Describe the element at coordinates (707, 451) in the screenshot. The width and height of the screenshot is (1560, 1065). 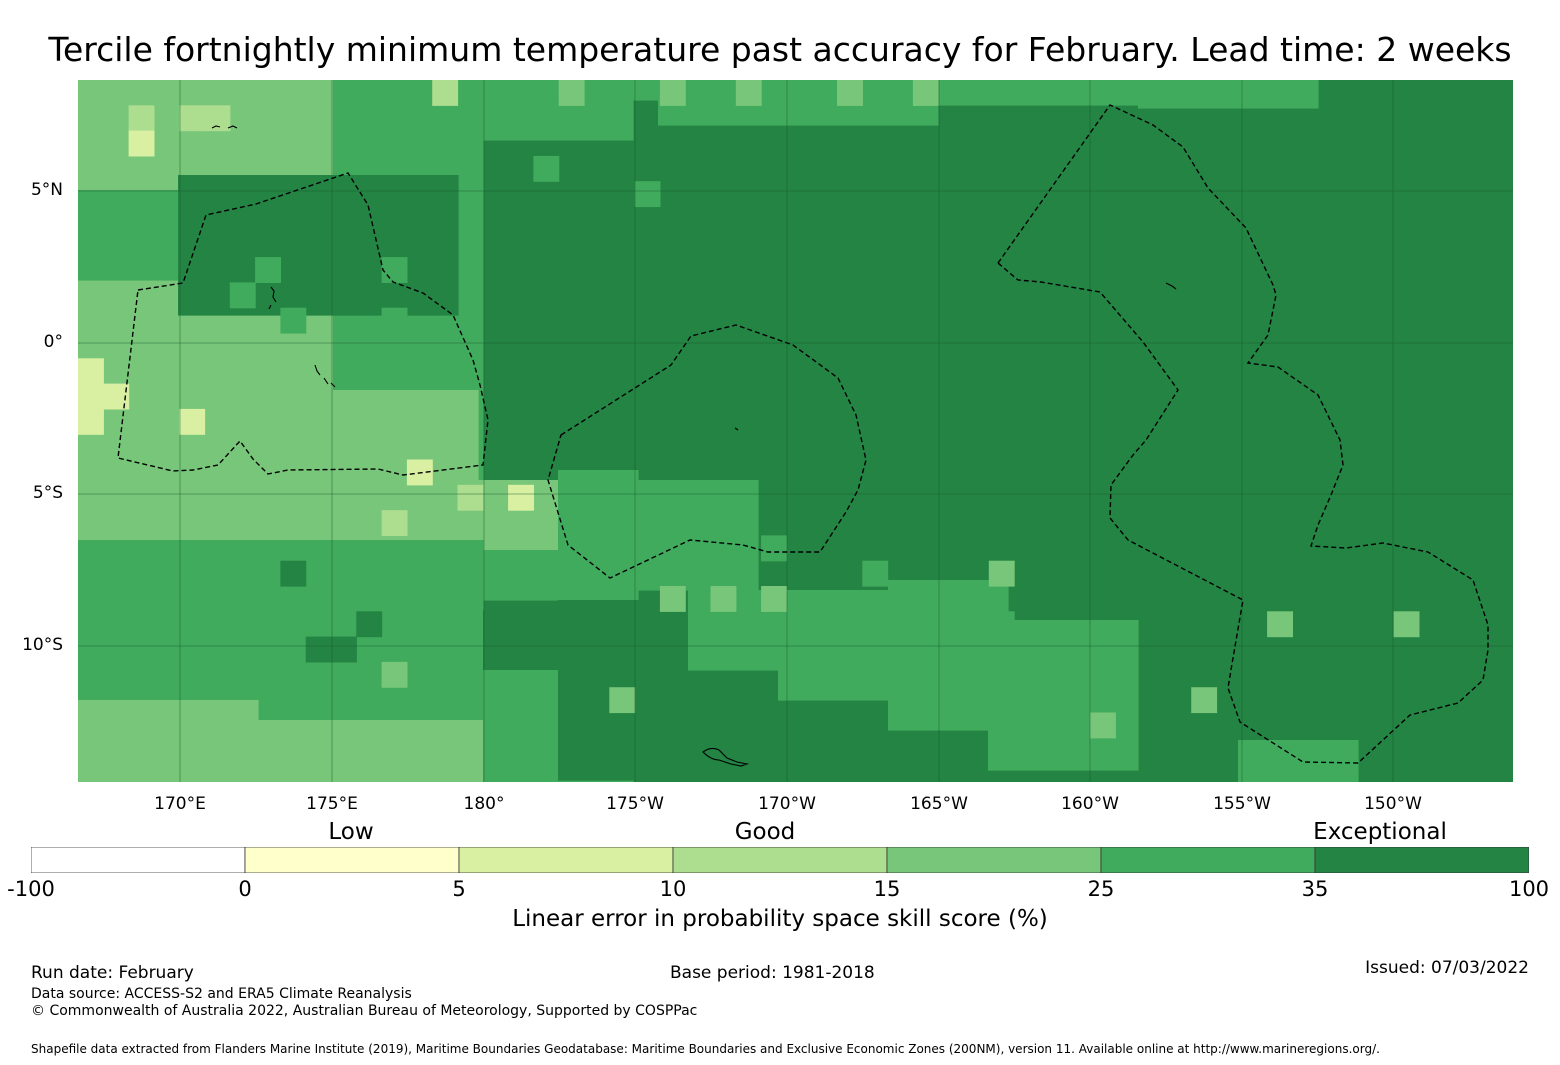
I see `eez-boundary-tokelau` at that location.